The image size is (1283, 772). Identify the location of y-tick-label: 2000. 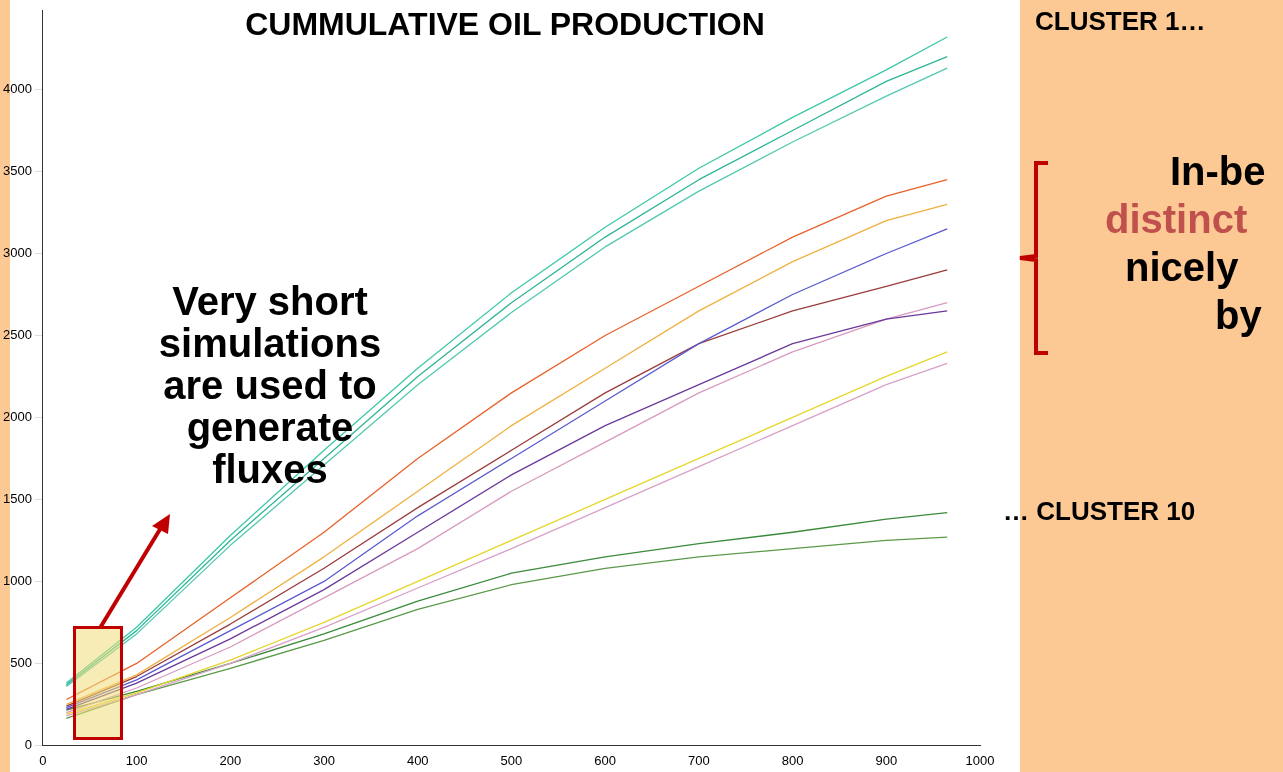
(17, 417).